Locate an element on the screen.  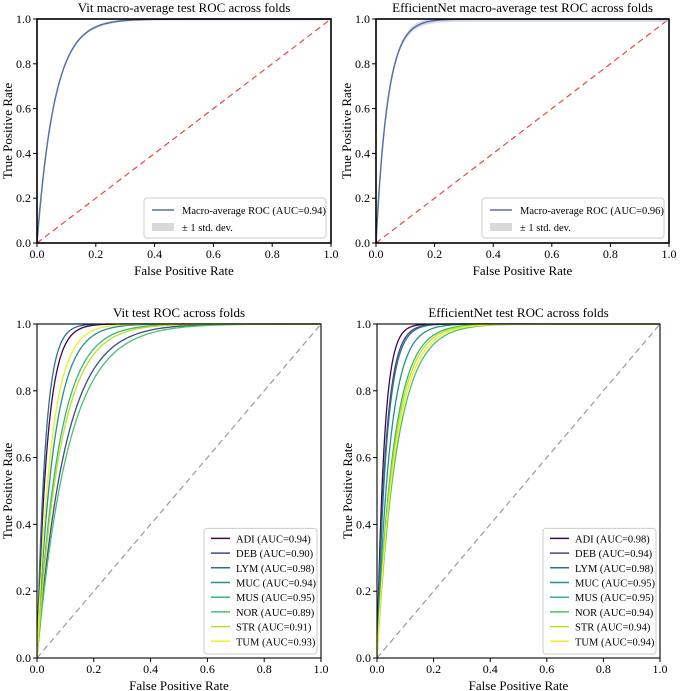
legend-entry-deb: DEB (AUC=0.90) is located at coordinates (275, 554).